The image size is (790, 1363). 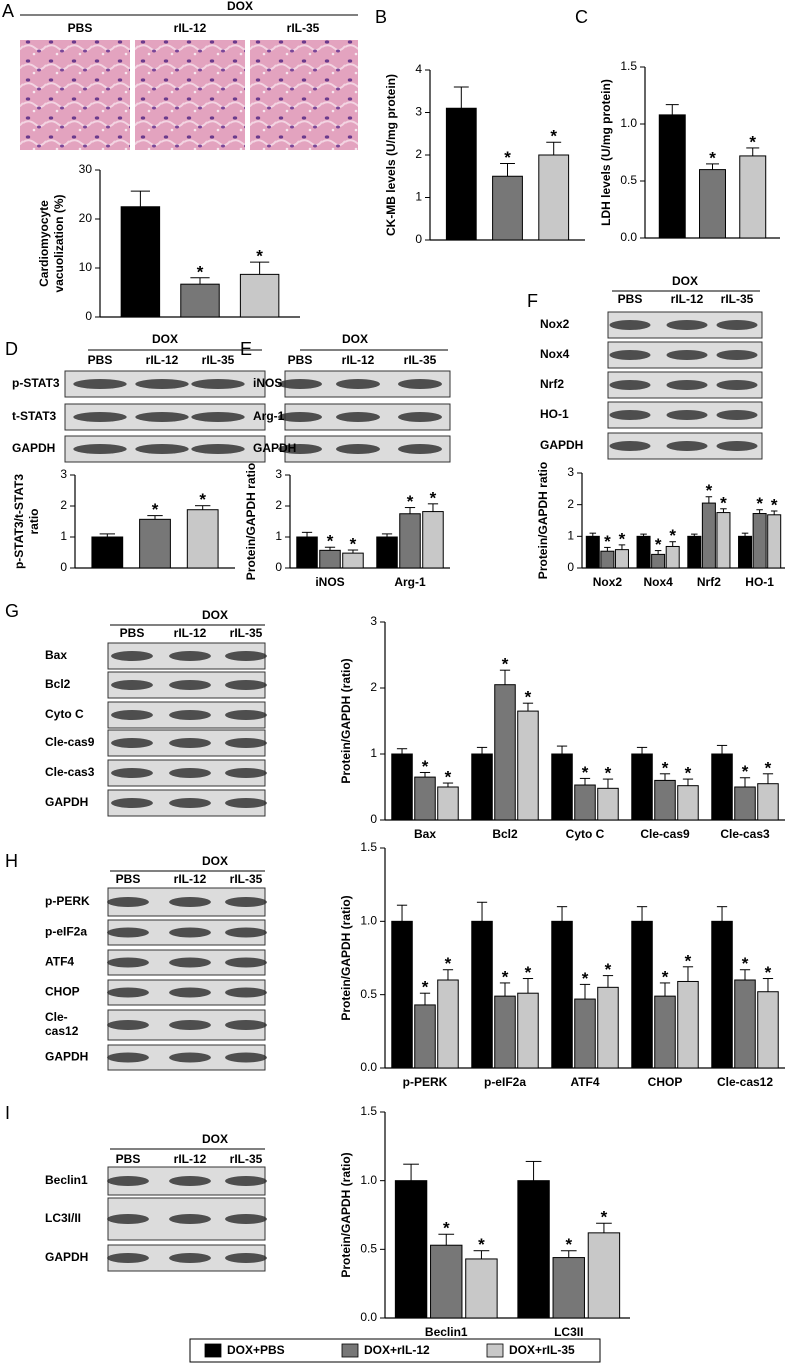 I want to click on panel-letter: A, so click(x=8, y=11).